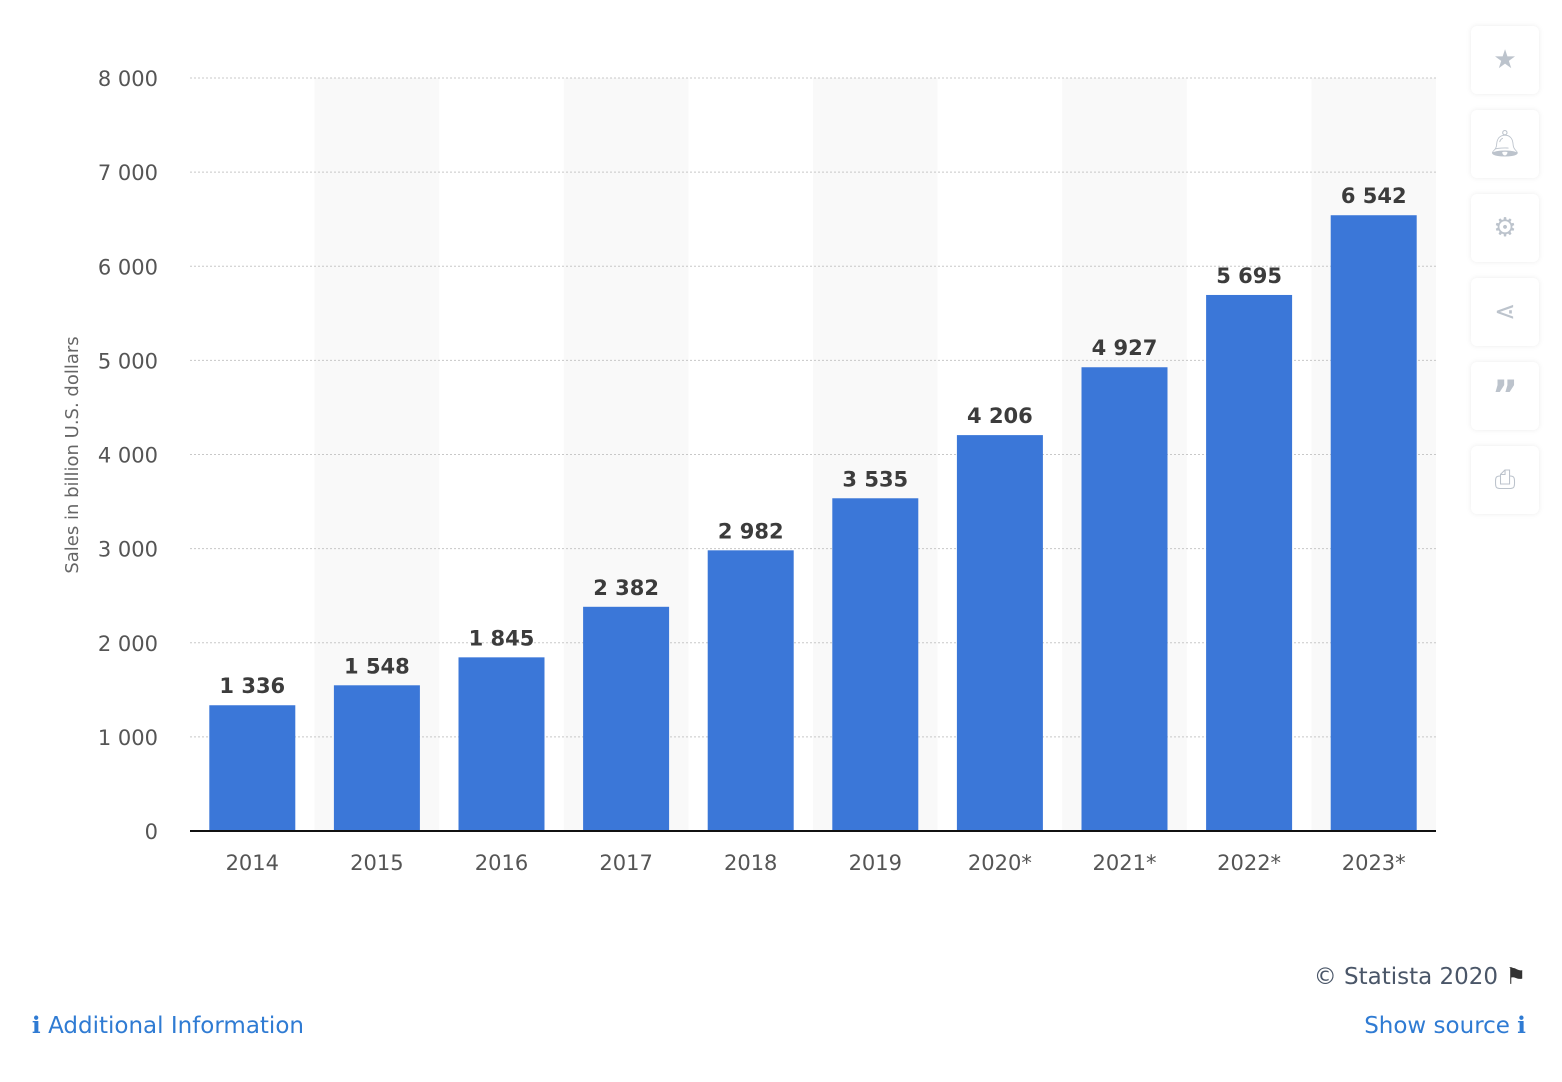 This screenshot has height=1082, width=1562. I want to click on print-button: ⎙, so click(1505, 480).